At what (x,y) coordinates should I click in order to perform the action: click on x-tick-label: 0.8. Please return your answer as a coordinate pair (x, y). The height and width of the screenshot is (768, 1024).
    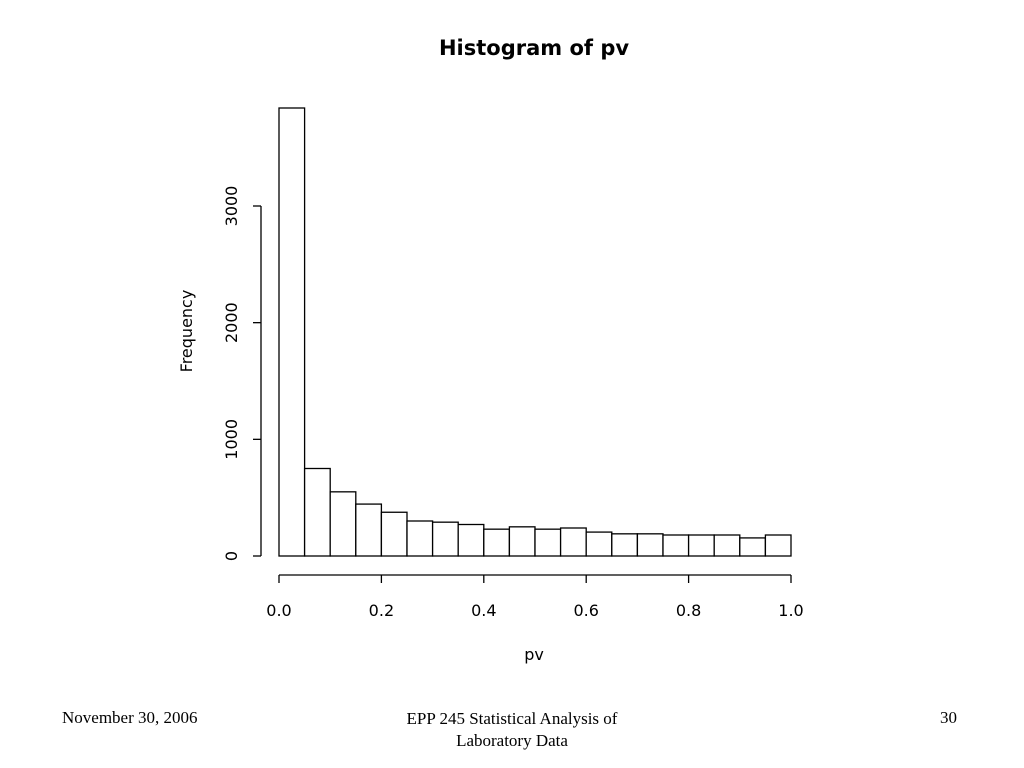
    Looking at the image, I should click on (688, 610).